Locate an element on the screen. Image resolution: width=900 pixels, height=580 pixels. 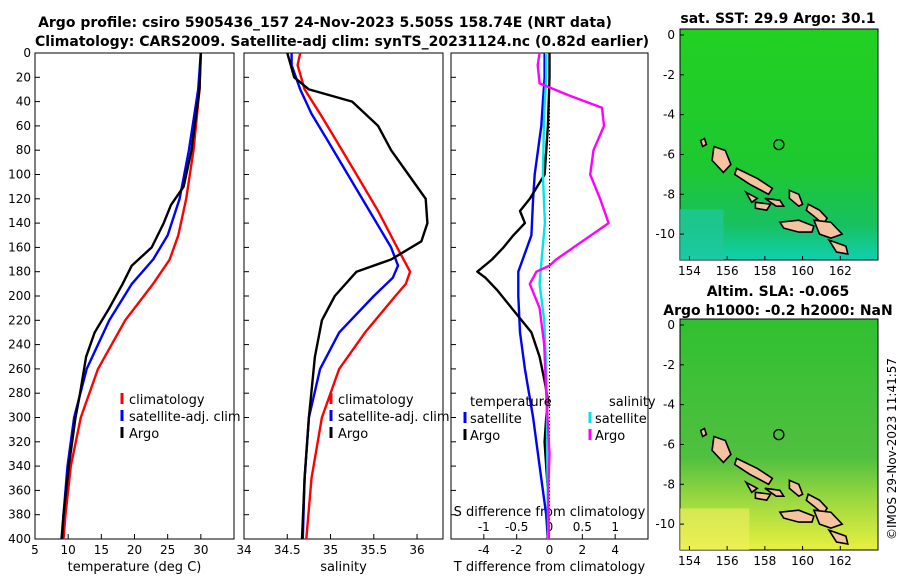
x-axis-label: T difference from climatology is located at coordinates (549, 567).